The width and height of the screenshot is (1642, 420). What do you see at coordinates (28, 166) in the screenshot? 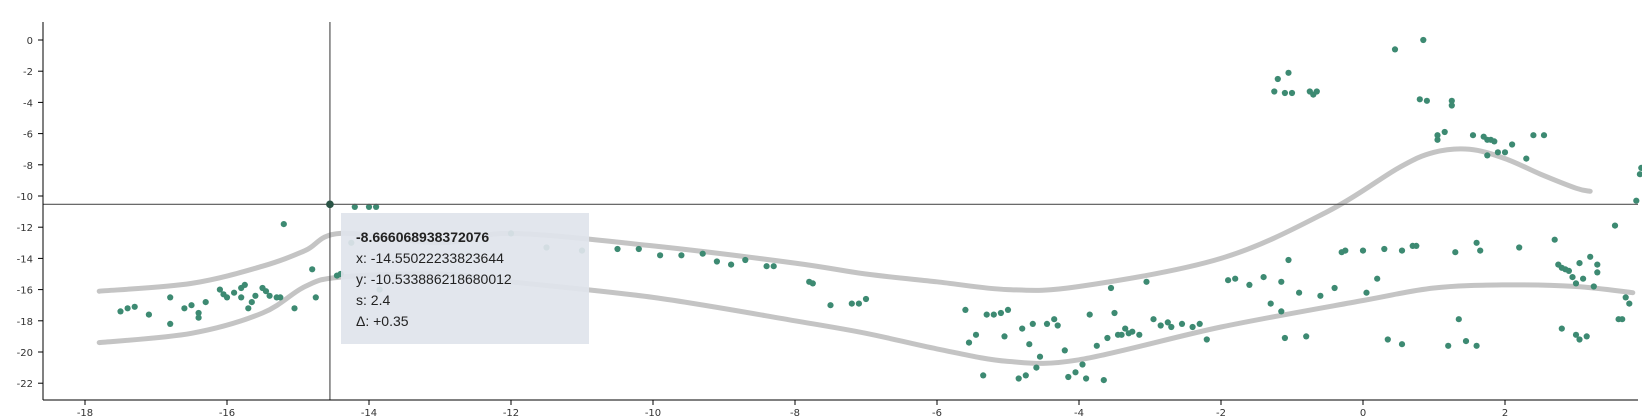
I see `y-tick-label: -8` at bounding box center [28, 166].